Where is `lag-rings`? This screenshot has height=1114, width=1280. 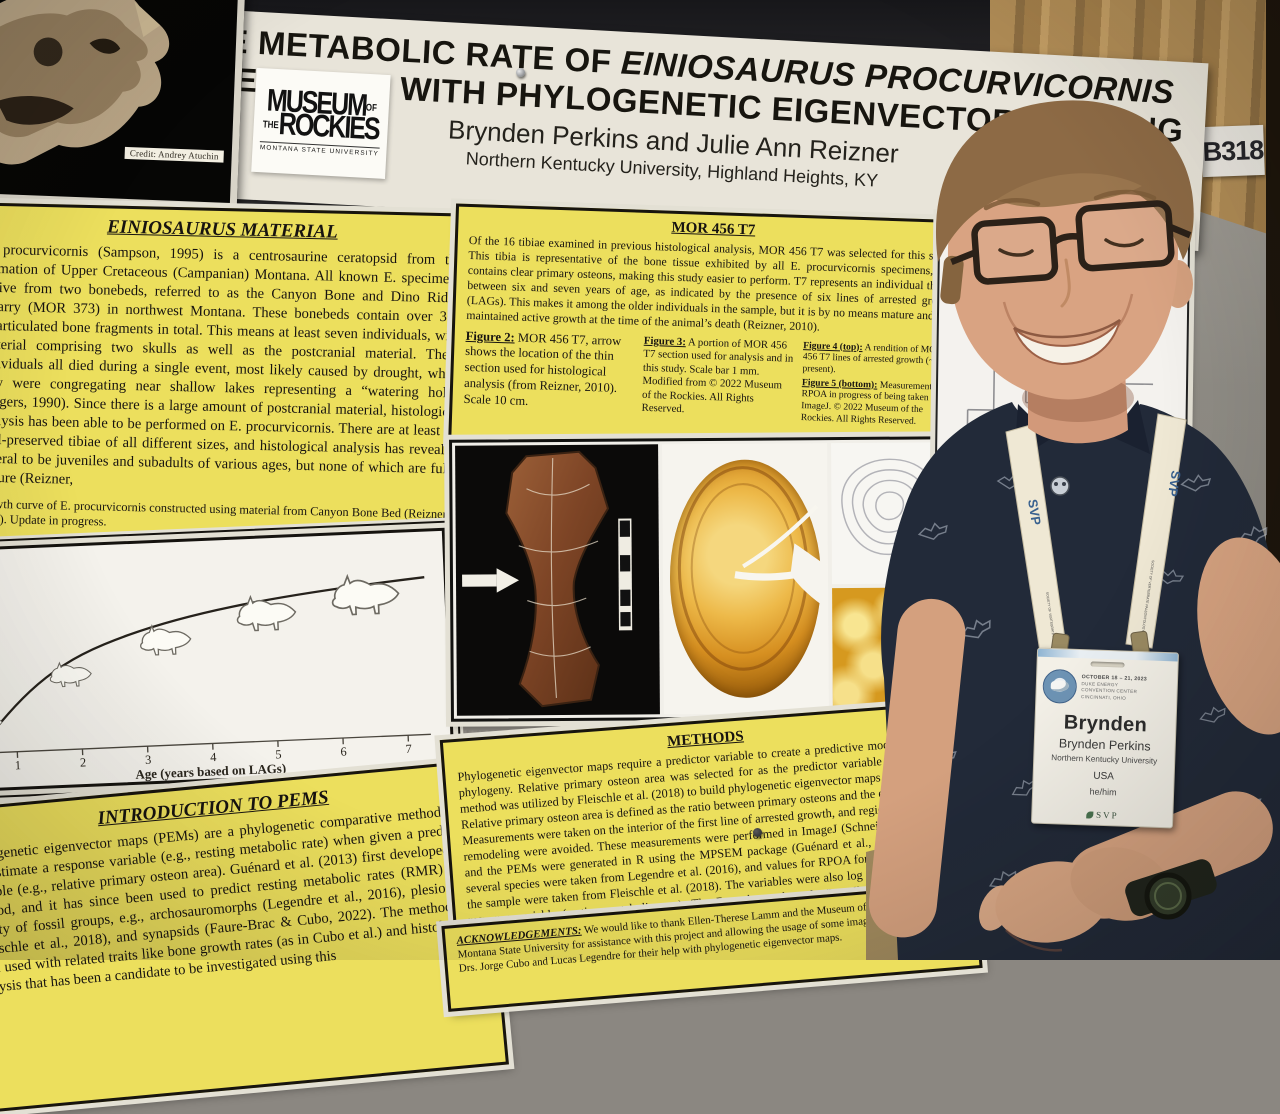
lag-rings is located at coordinates (889, 513).